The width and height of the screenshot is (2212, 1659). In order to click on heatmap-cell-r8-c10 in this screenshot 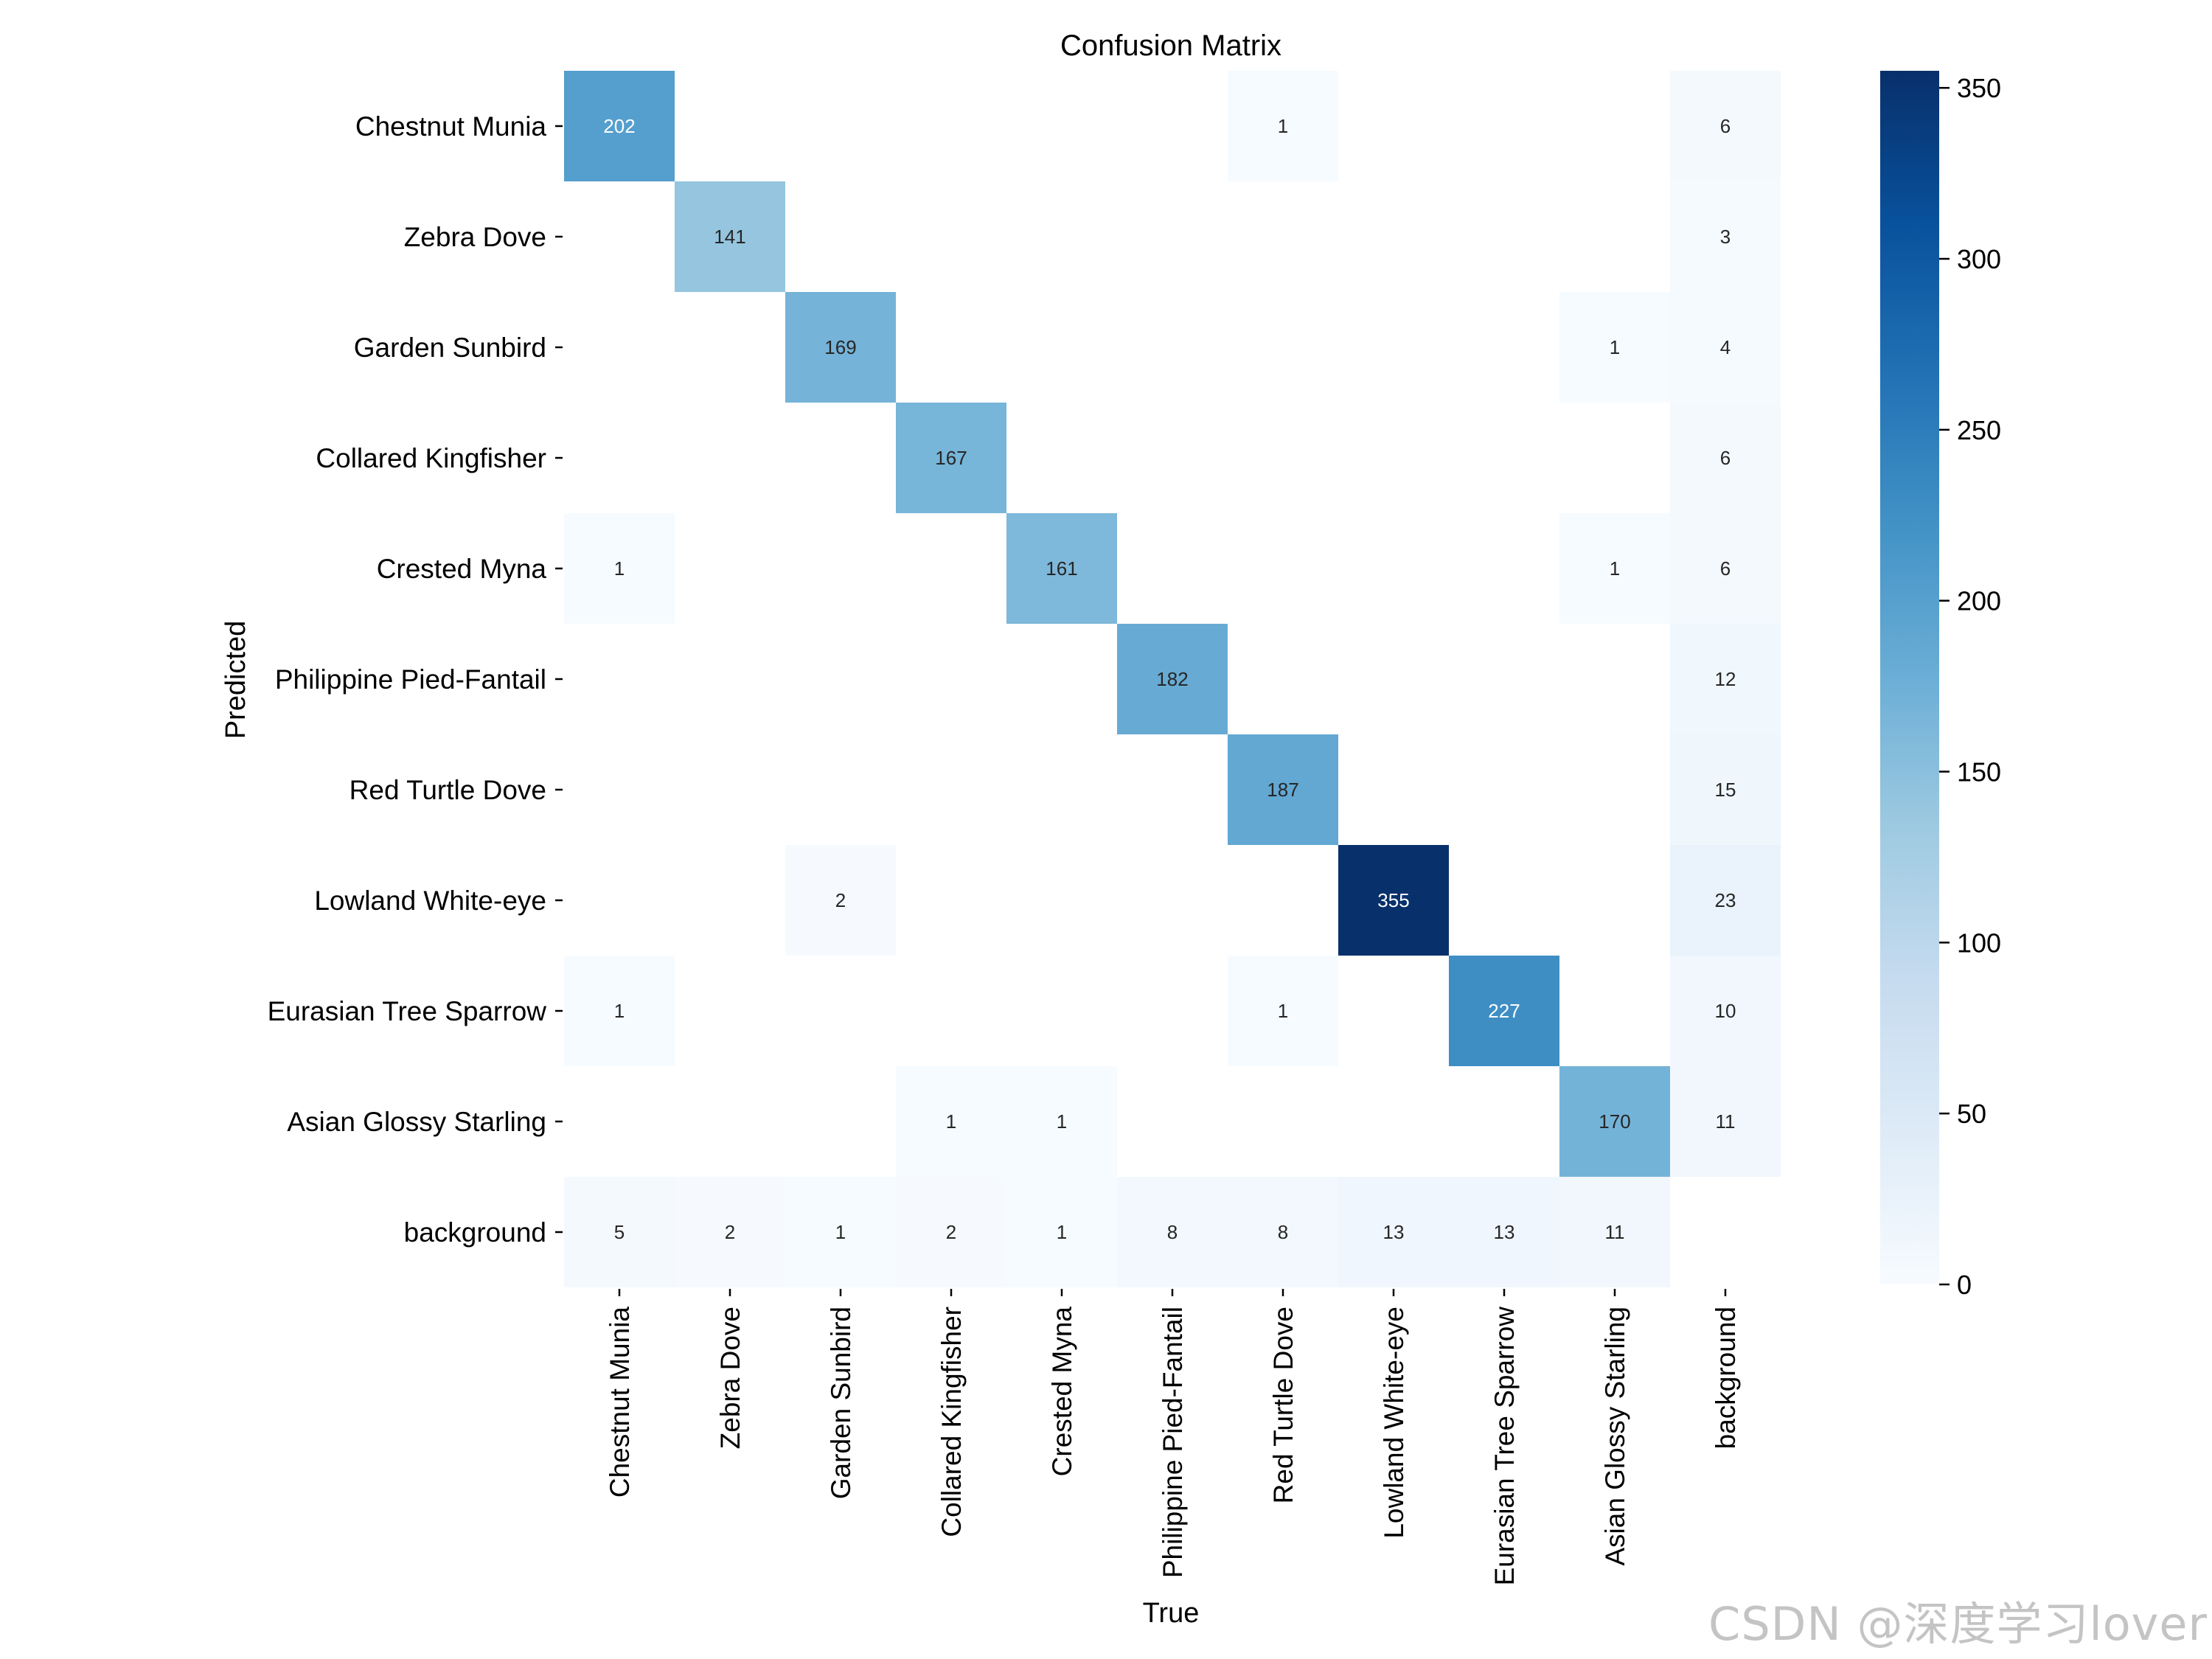, I will do `click(1725, 1011)`.